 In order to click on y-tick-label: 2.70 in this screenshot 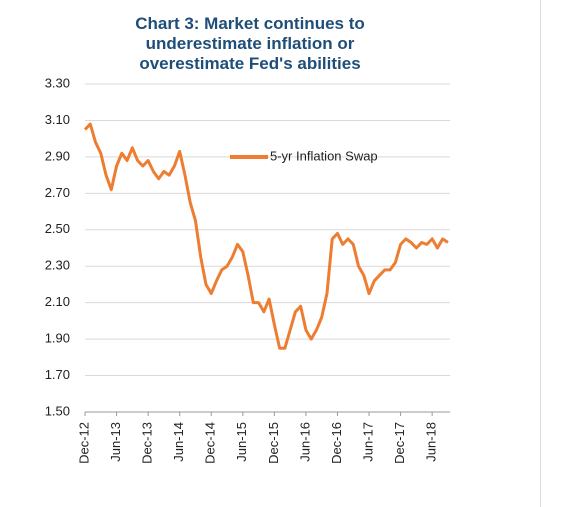, I will do `click(57, 192)`.